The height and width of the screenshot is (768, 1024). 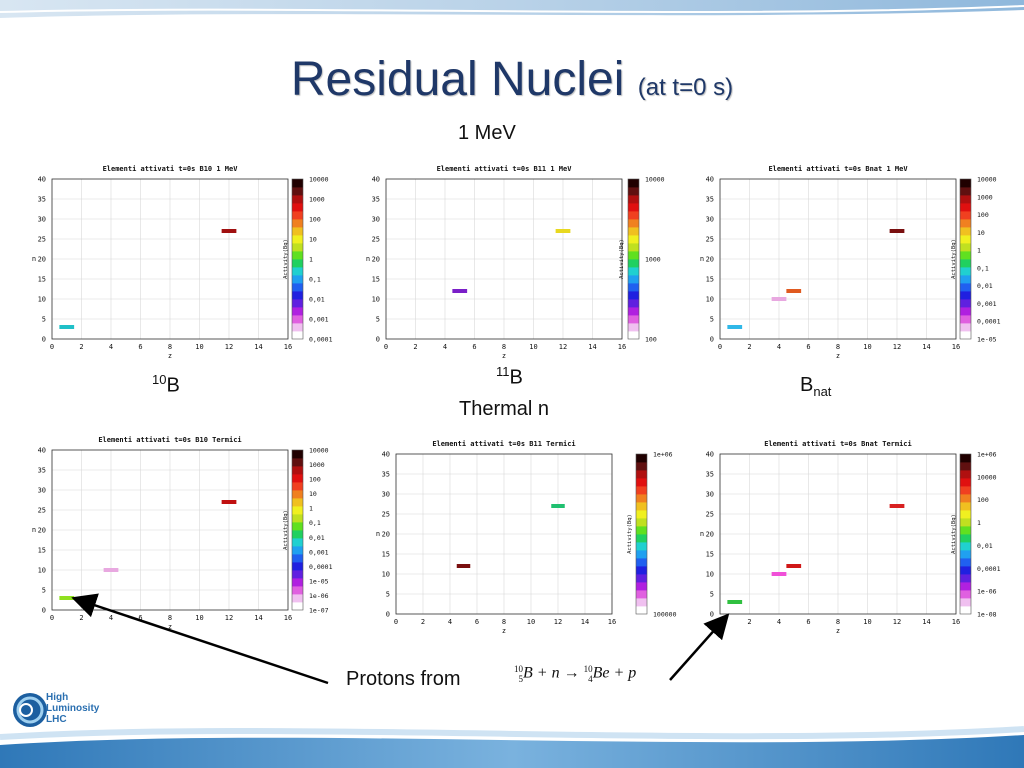 I want to click on target-label-b11: 11B, so click(x=509, y=377).